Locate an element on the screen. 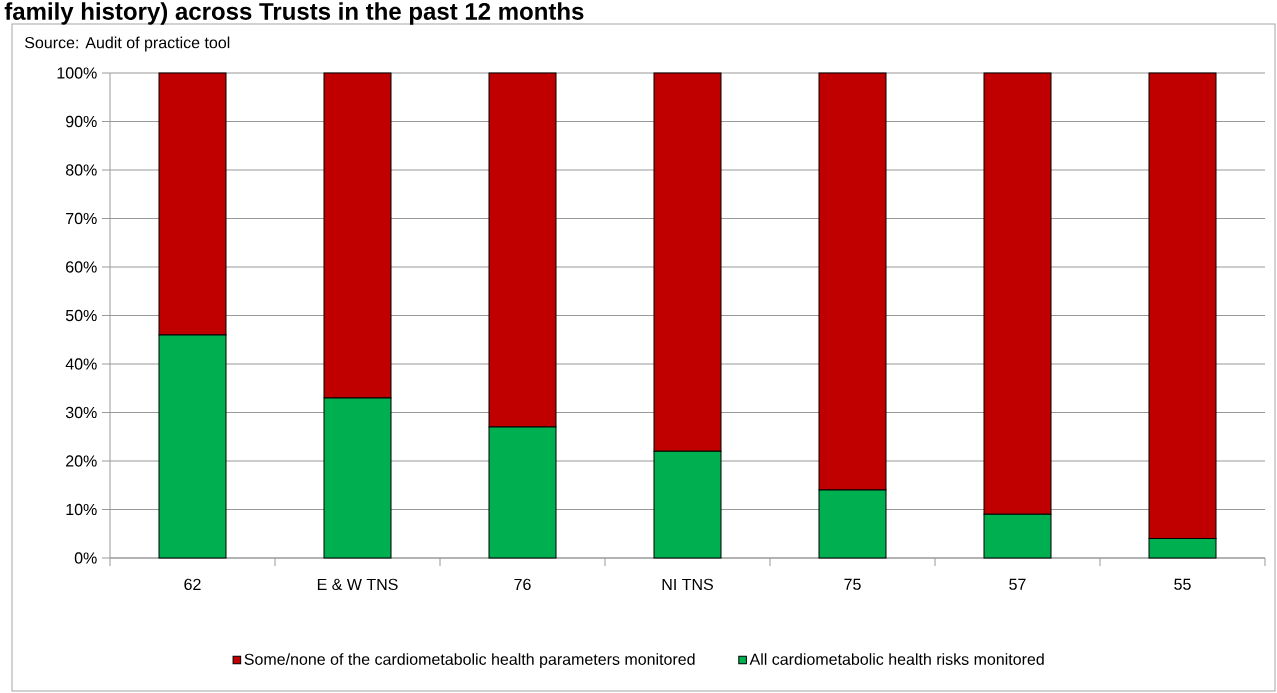  x-tick-label: 62 is located at coordinates (192, 584).